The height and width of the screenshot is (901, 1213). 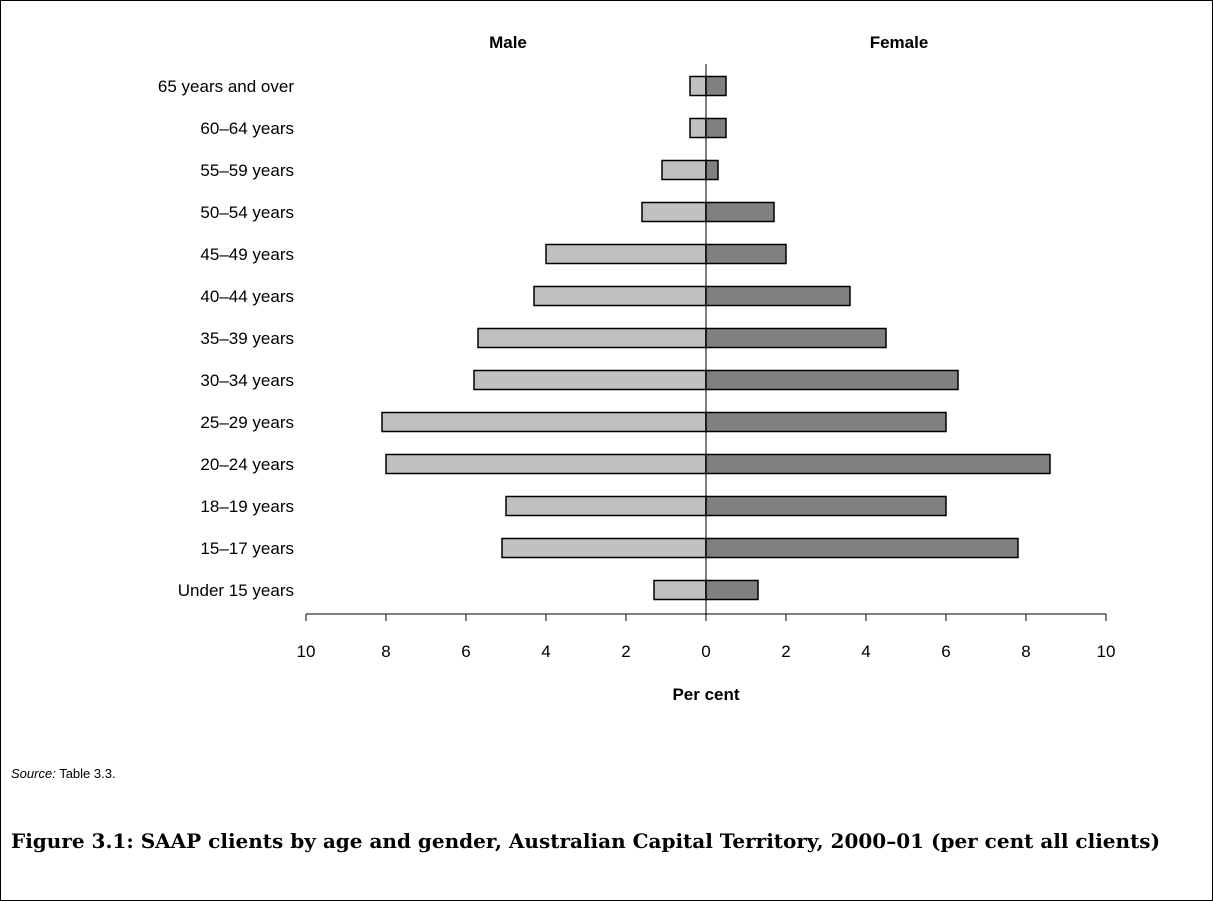 I want to click on category-label: 45–49 years, so click(x=247, y=254).